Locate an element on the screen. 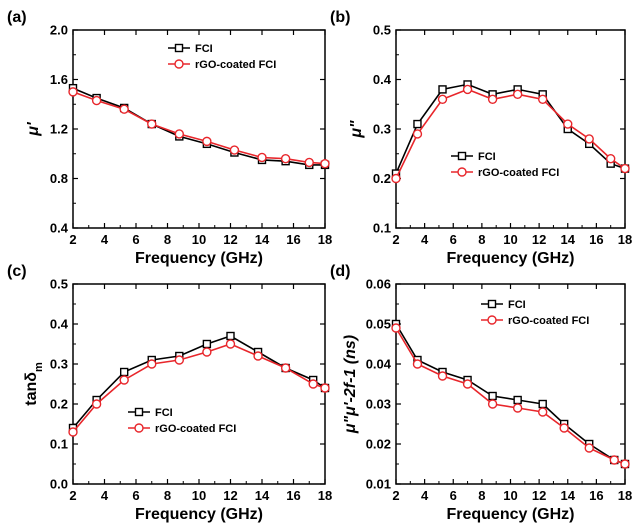 Image resolution: width=636 pixels, height=527 pixels. y-axis-label: μ' is located at coordinates (33, 129).